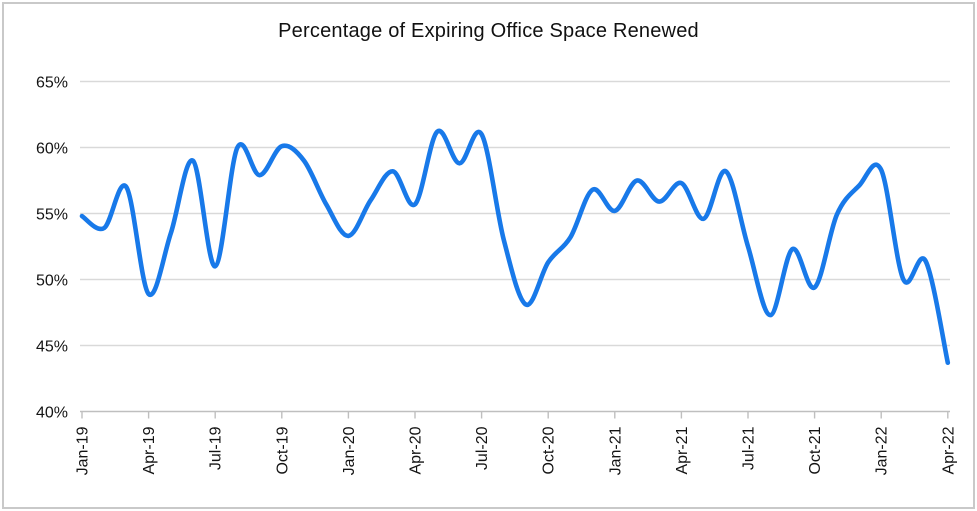 This screenshot has height=511, width=977. Describe the element at coordinates (948, 450) in the screenshot. I see `x-tick-label: Apr-22` at that location.